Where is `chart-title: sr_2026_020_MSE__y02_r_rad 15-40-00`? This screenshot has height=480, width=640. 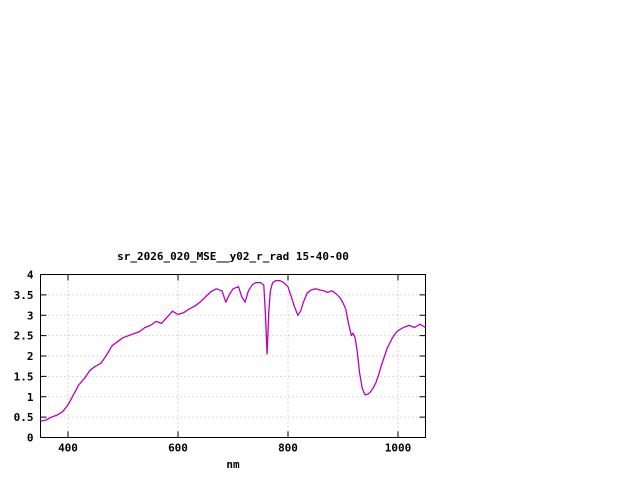
chart-title: sr_2026_020_MSE__y02_r_rad 15-40-00 is located at coordinates (233, 256).